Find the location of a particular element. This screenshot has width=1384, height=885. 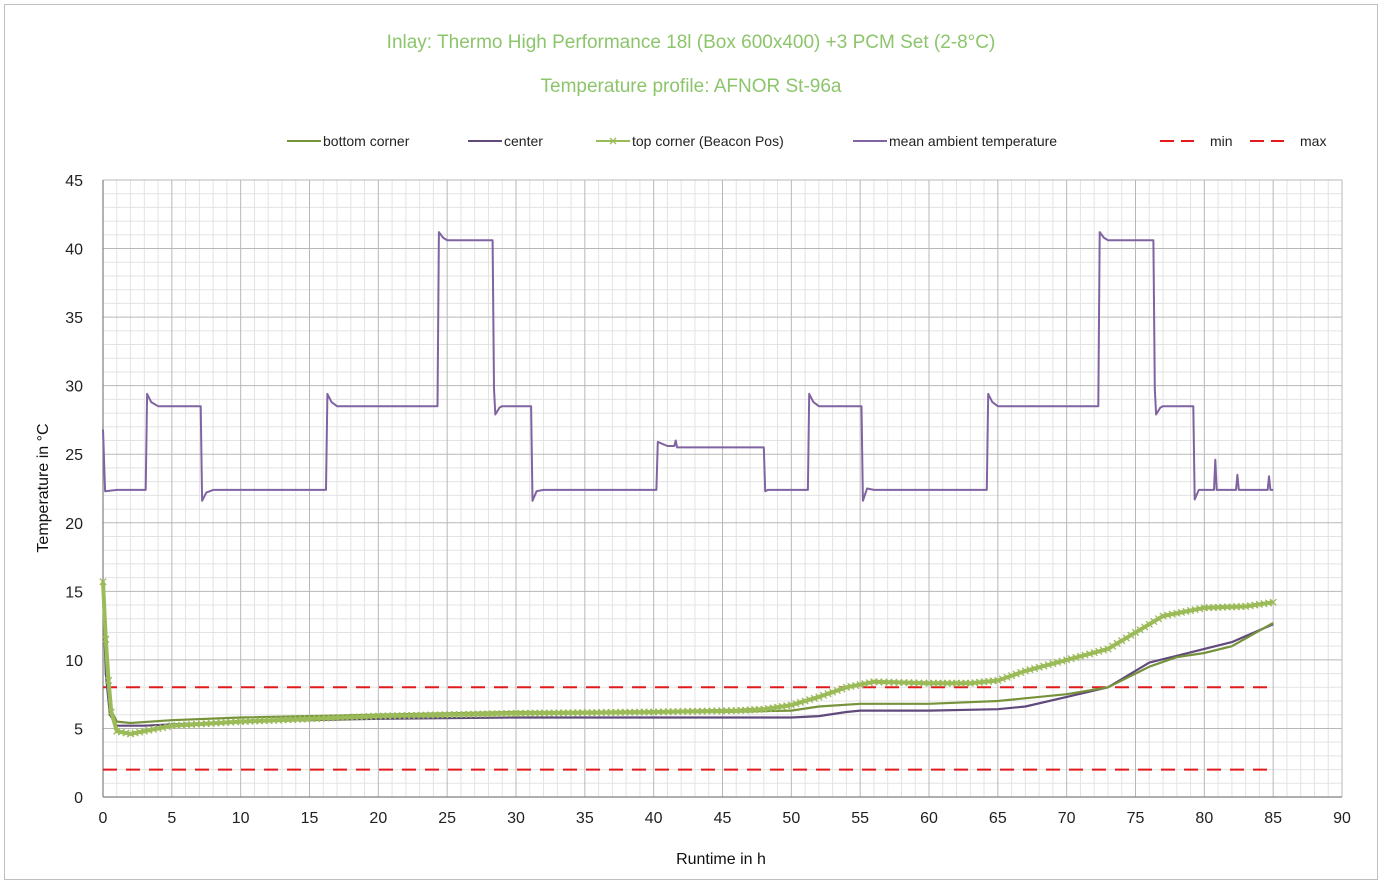

x-tick-label: 90 is located at coordinates (1342, 818).